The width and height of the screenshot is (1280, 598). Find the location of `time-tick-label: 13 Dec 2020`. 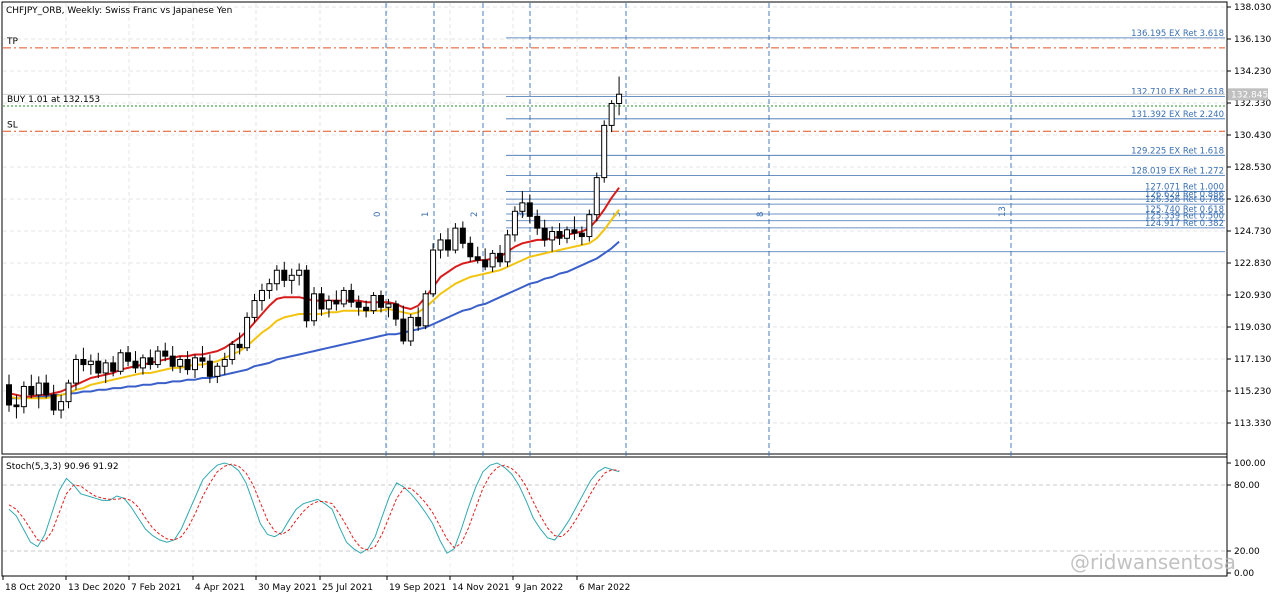

time-tick-label: 13 Dec 2020 is located at coordinates (97, 588).